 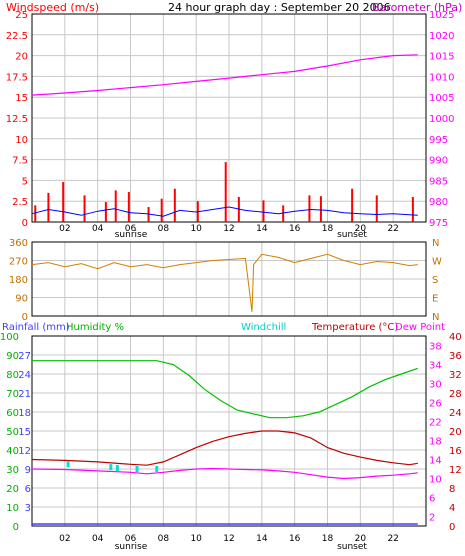 What do you see at coordinates (18, 262) in the screenshot?
I see `degree-tick: 270` at bounding box center [18, 262].